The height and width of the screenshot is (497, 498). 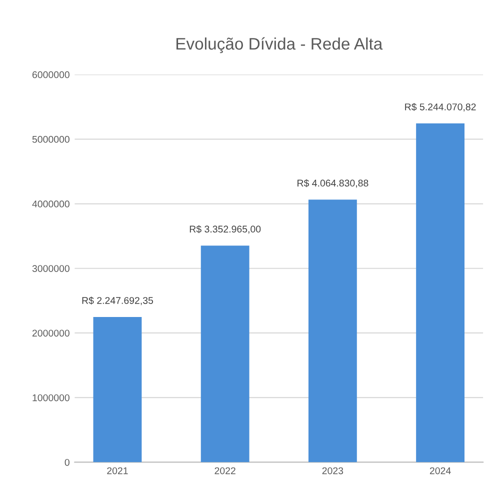 I want to click on data-label: R$ 5.244.070,82, so click(x=440, y=107).